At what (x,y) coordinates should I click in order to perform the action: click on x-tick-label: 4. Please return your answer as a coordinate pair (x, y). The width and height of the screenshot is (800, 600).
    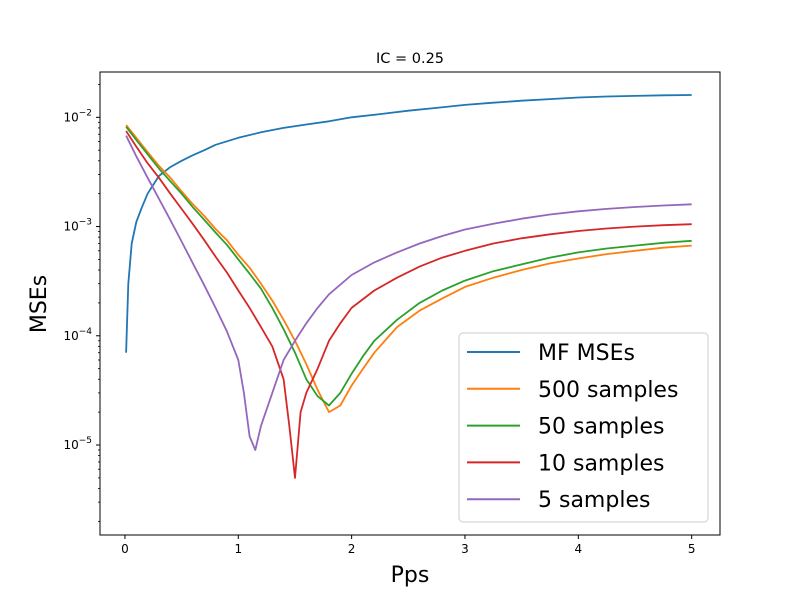
    Looking at the image, I should click on (578, 549).